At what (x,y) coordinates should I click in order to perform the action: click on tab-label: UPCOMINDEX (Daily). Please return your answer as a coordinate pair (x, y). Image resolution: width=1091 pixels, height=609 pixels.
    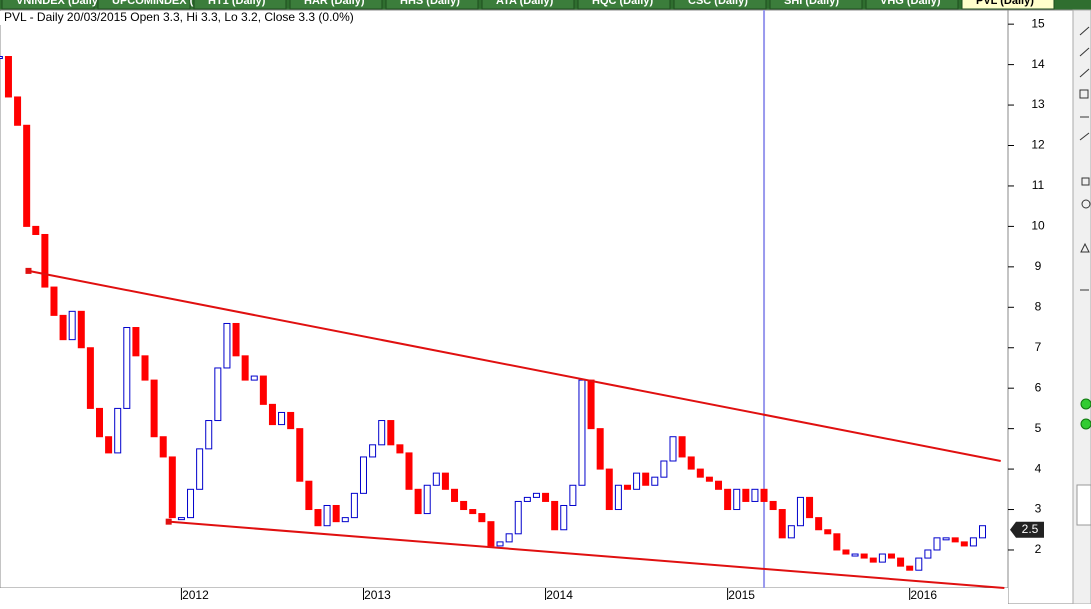
    Looking at the image, I should click on (168, 3).